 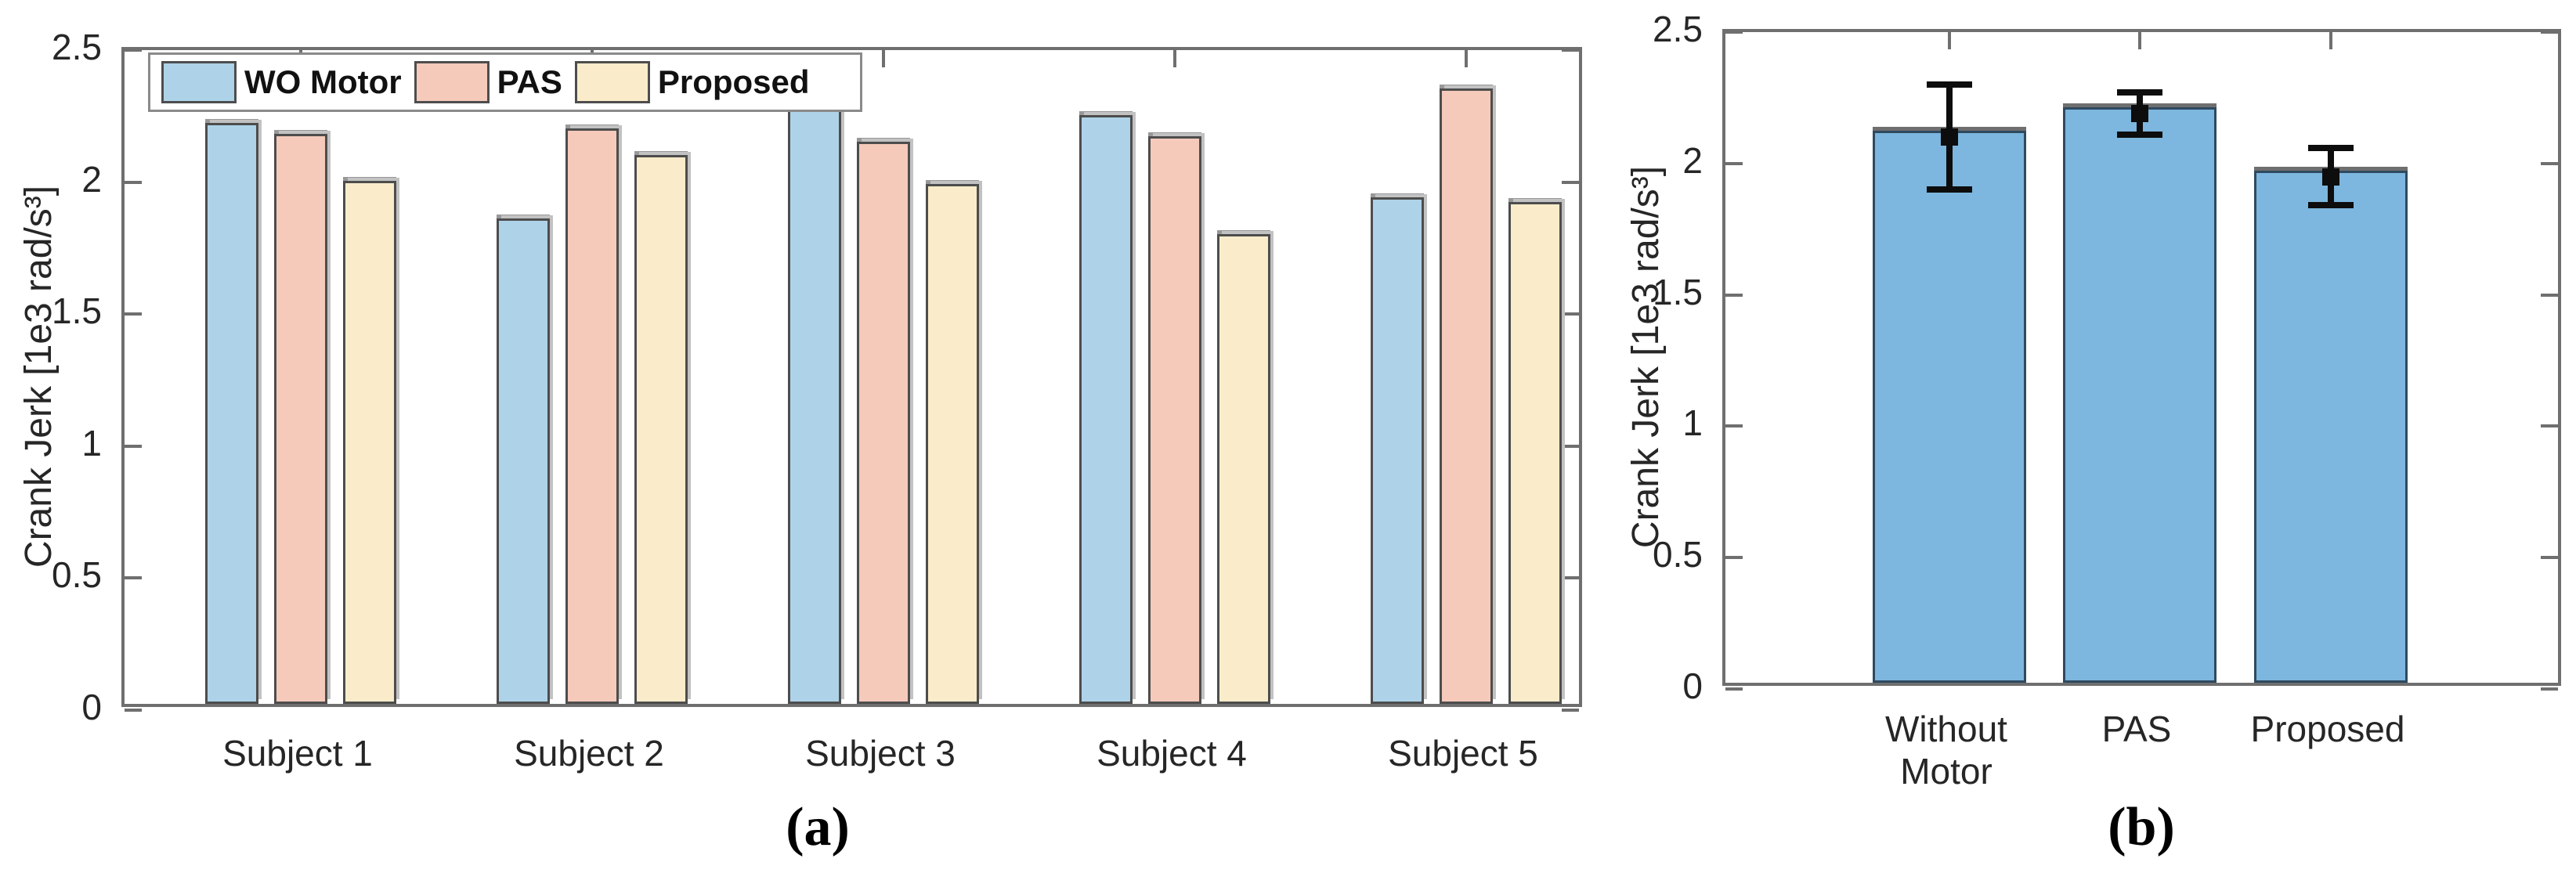 What do you see at coordinates (589, 753) in the screenshot?
I see `x-category-label: Subject 2` at bounding box center [589, 753].